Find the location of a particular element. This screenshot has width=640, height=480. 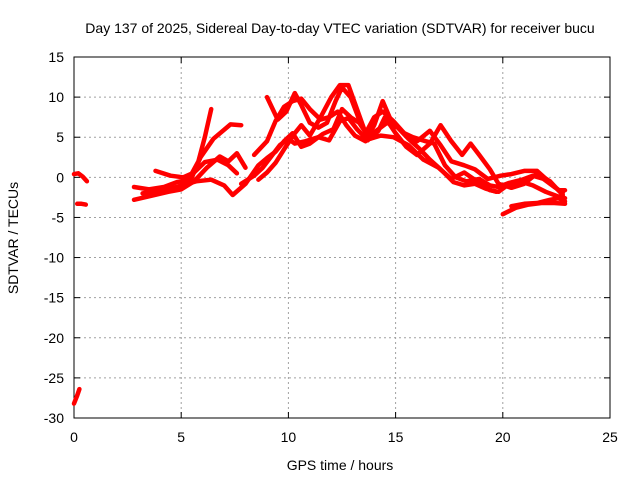

y-tick-label: -10 is located at coordinates (54, 258).